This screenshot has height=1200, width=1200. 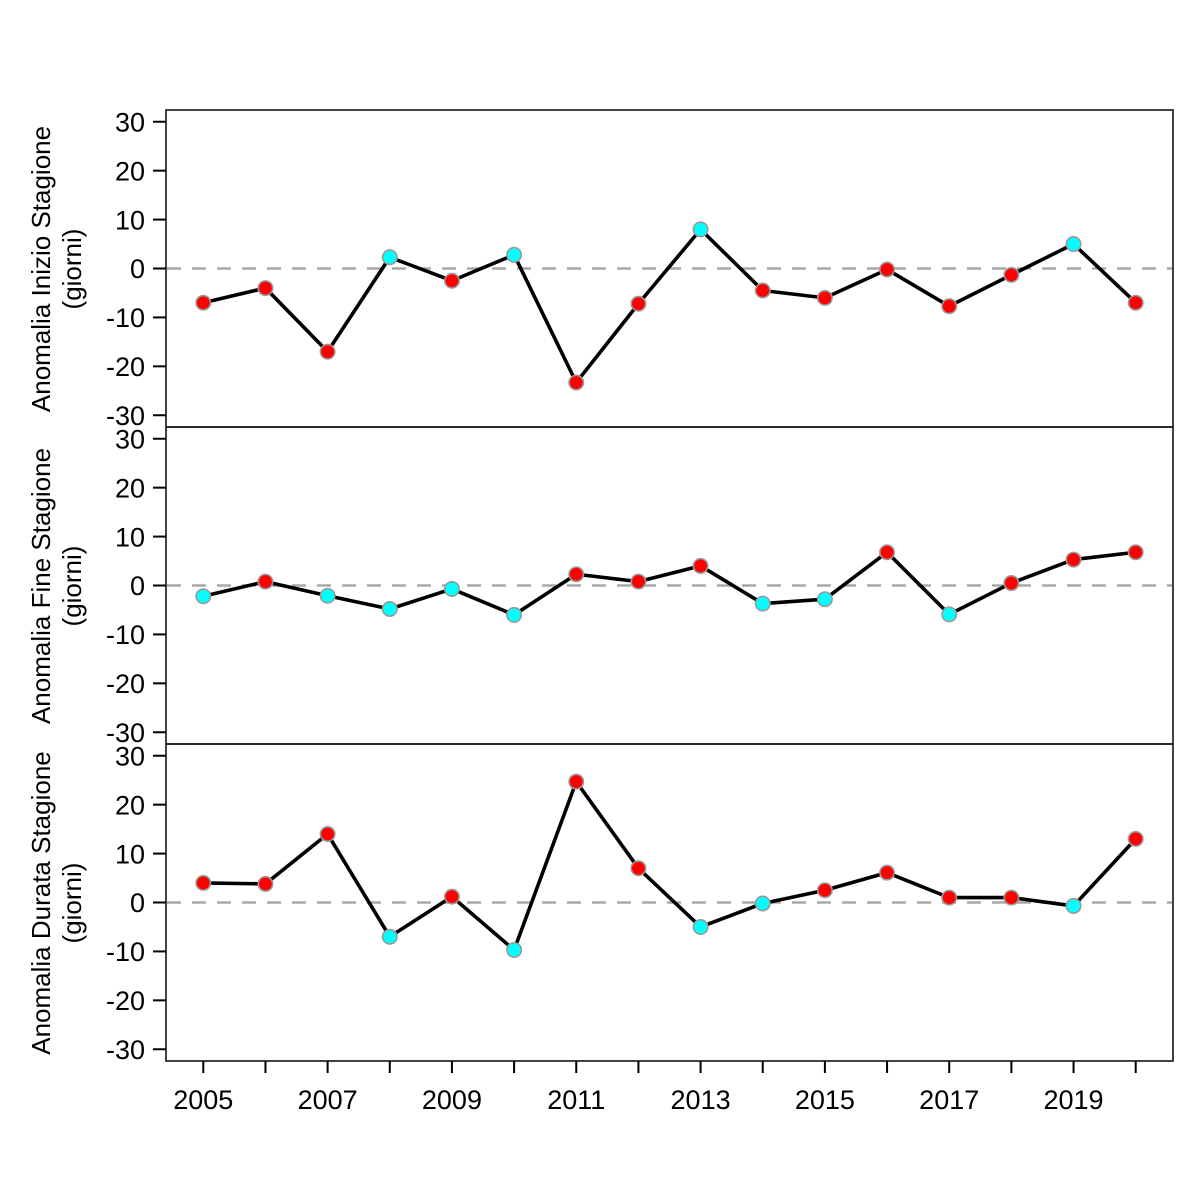 What do you see at coordinates (701, 1100) in the screenshot?
I see `x-tick-label: 2013` at bounding box center [701, 1100].